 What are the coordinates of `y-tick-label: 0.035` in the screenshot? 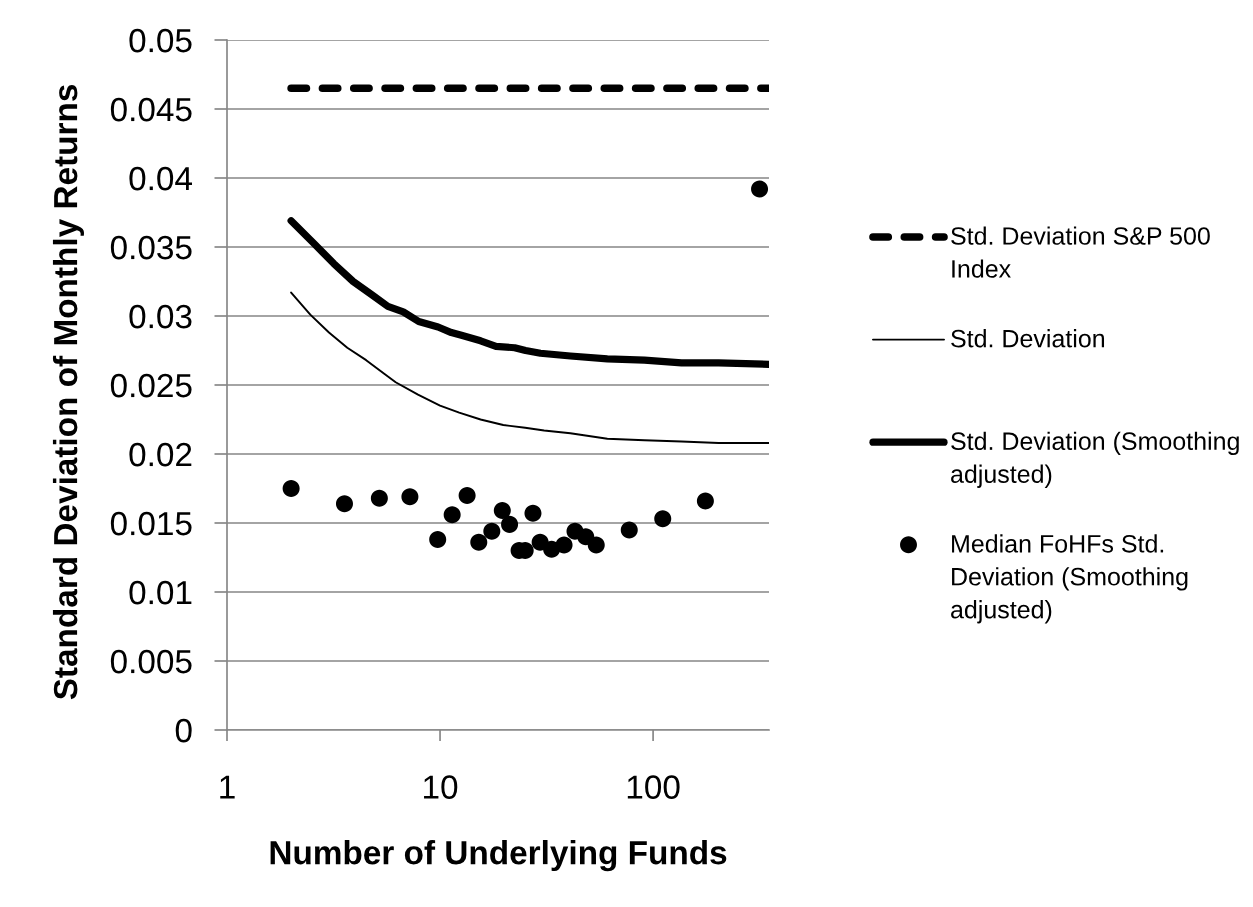 It's located at (151, 247).